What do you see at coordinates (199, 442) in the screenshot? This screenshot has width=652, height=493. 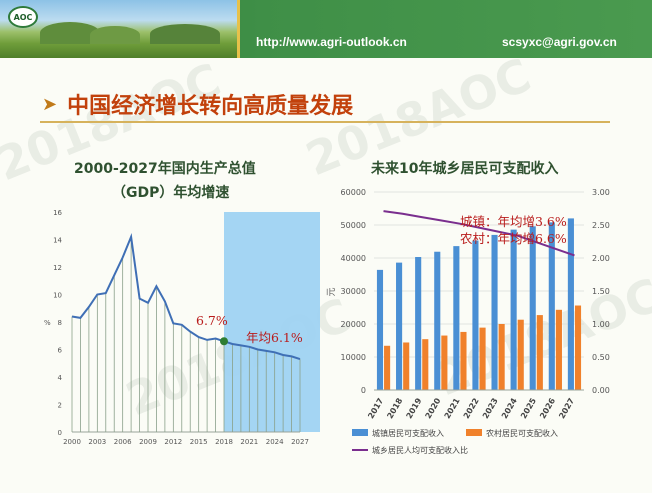 I see `gdp-x-tick-label: 2015` at bounding box center [199, 442].